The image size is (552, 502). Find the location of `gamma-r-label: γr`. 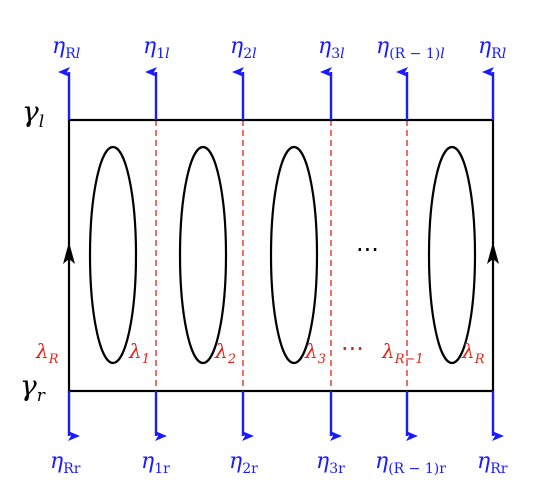

gamma-r-label: γr is located at coordinates (32, 387).